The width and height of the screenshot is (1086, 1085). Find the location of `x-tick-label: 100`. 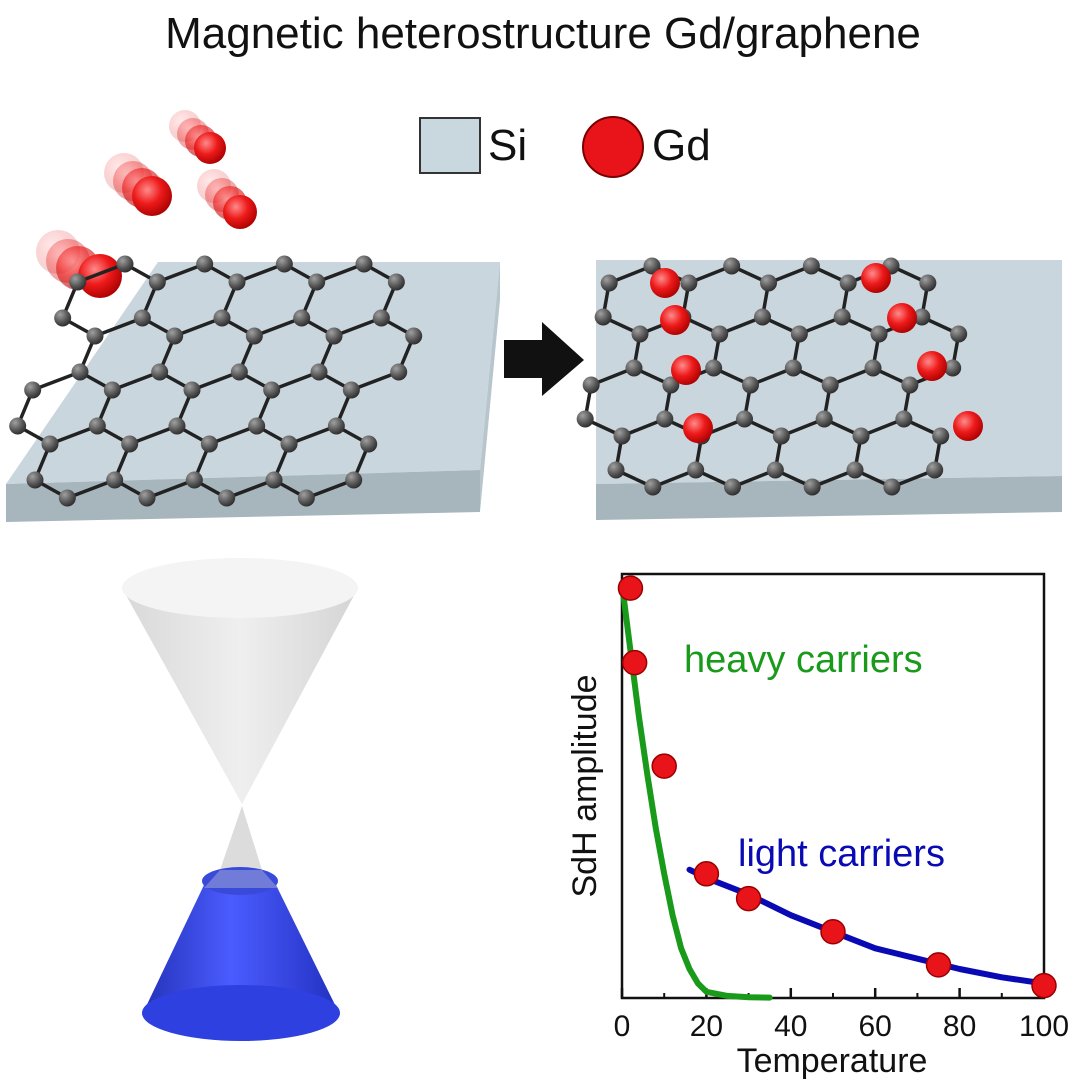

x-tick-label: 100 is located at coordinates (1044, 1026).